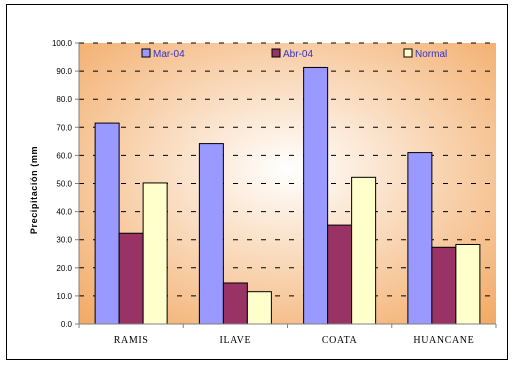  I want to click on bar-abr-04-coata, so click(340, 274).